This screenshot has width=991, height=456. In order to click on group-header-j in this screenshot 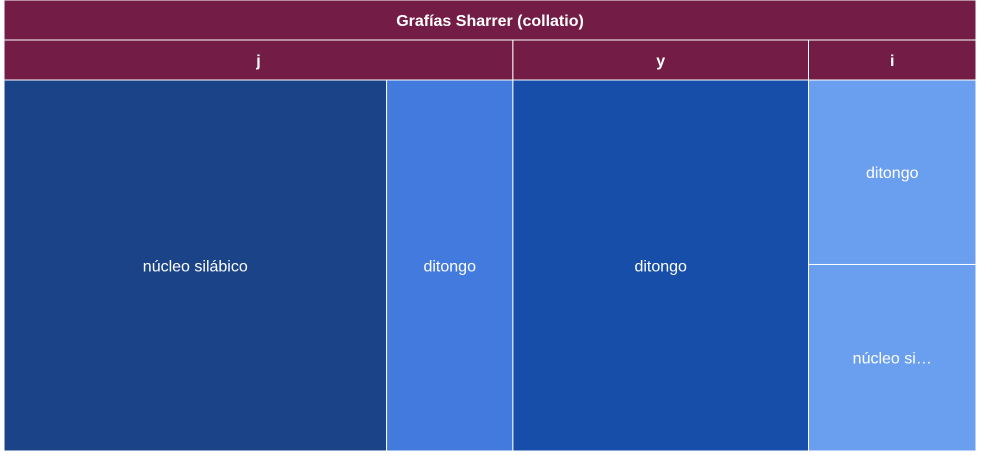, I will do `click(258, 60)`.